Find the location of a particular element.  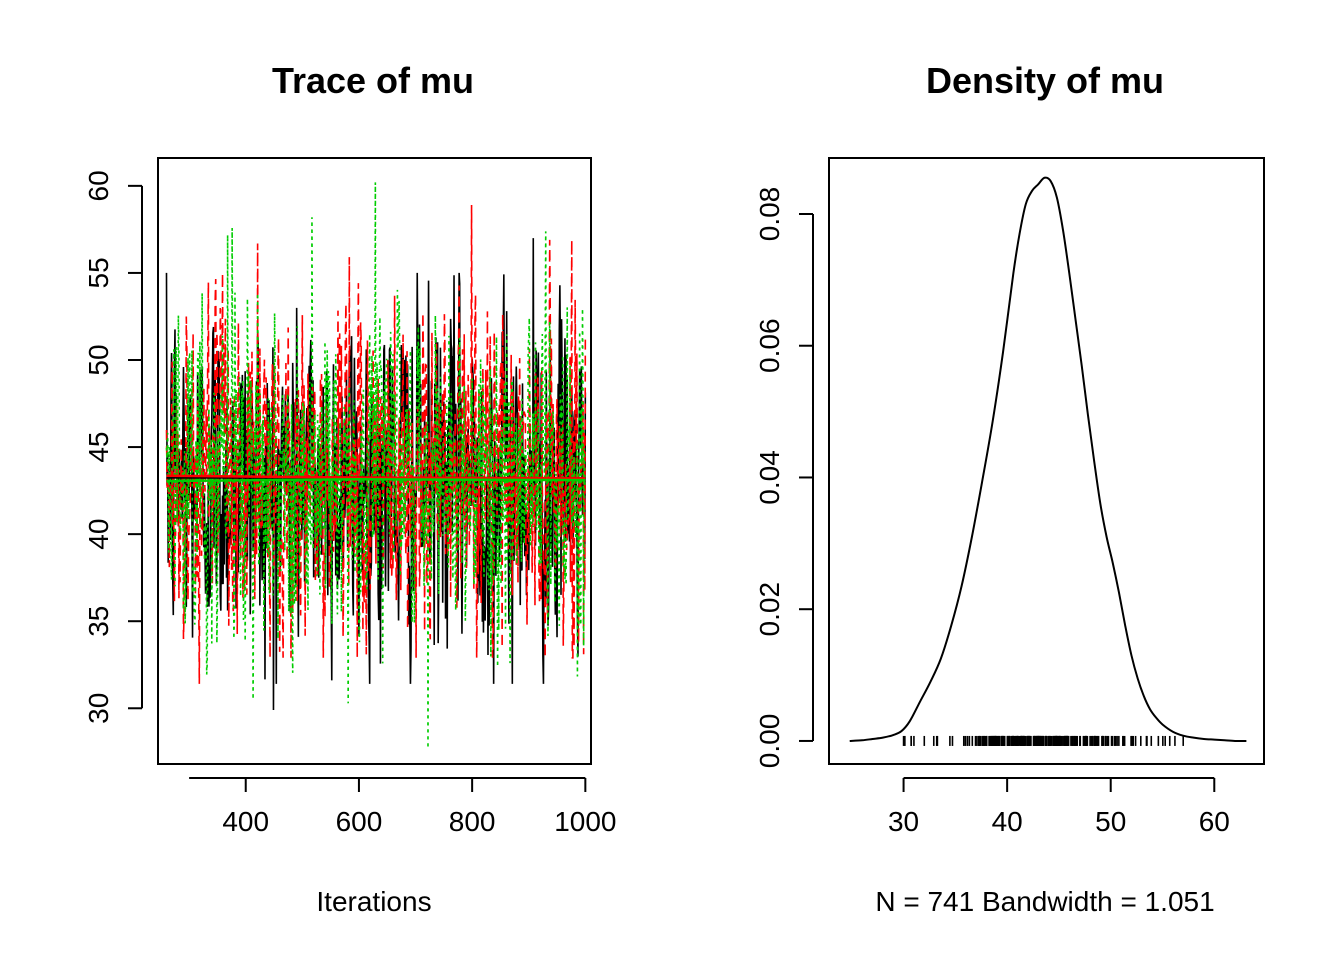

trace-y-tick-label: 45 is located at coordinates (98, 446).